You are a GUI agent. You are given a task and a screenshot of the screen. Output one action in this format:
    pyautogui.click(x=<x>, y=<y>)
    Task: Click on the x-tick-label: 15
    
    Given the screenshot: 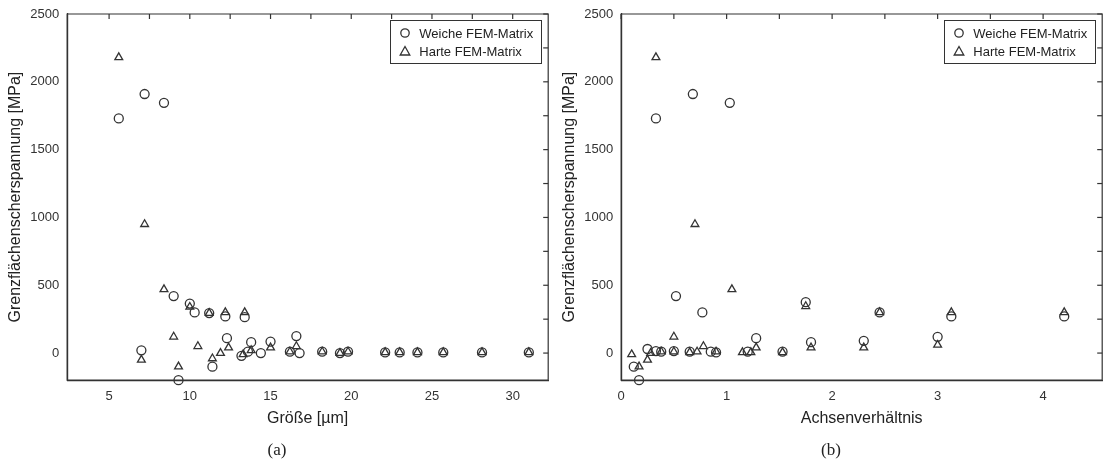 What is the action you would take?
    pyautogui.click(x=270, y=395)
    